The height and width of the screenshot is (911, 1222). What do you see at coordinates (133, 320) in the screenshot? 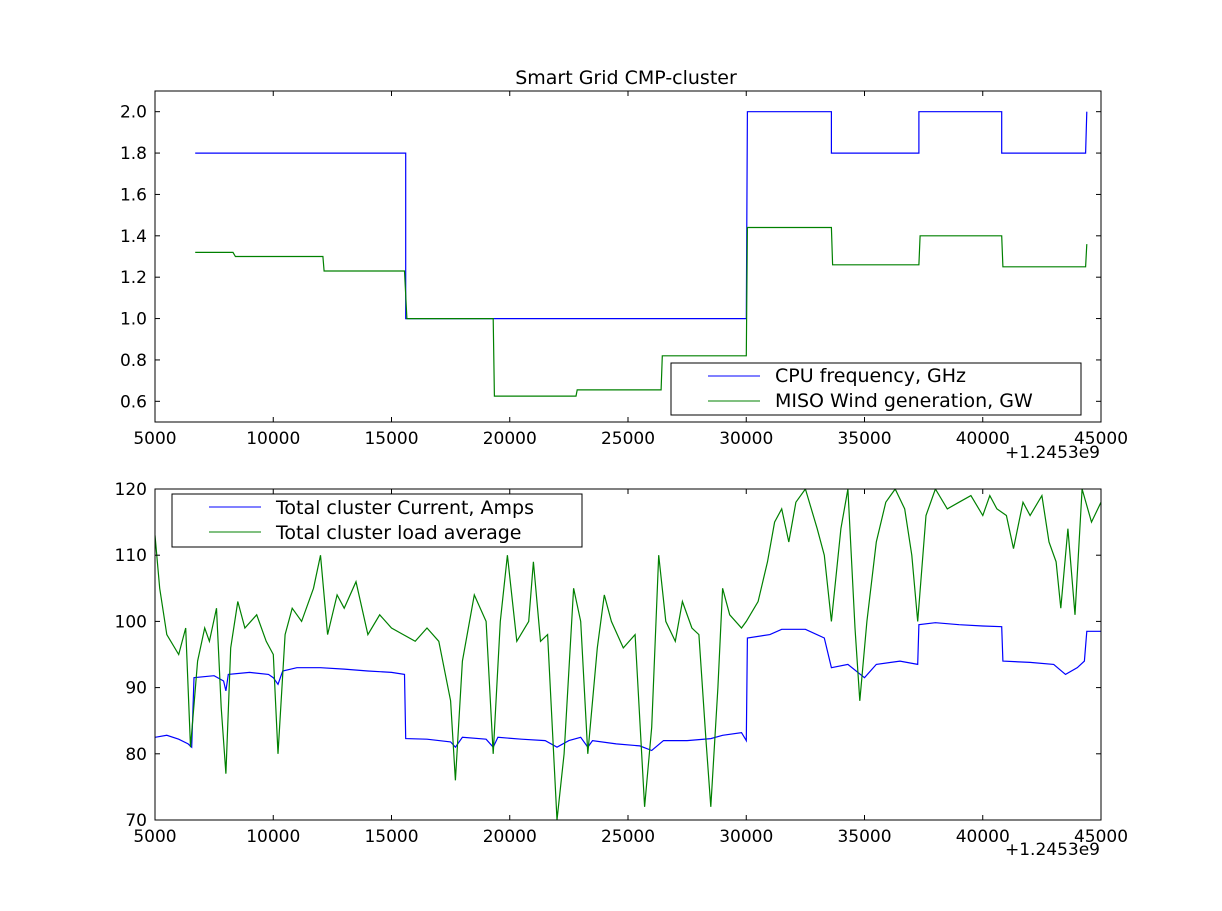
I see `y-tick-label: 1.0` at bounding box center [133, 320].